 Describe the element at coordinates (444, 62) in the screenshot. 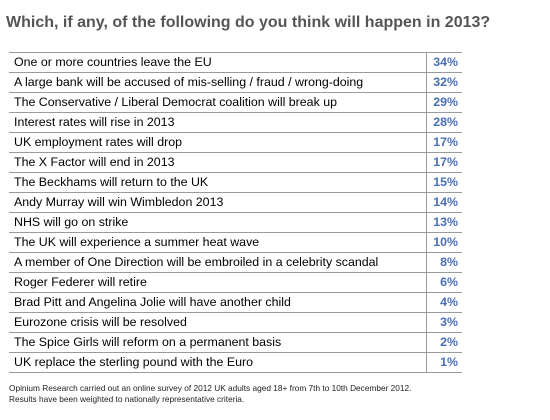

I see `row-value: 34%` at that location.